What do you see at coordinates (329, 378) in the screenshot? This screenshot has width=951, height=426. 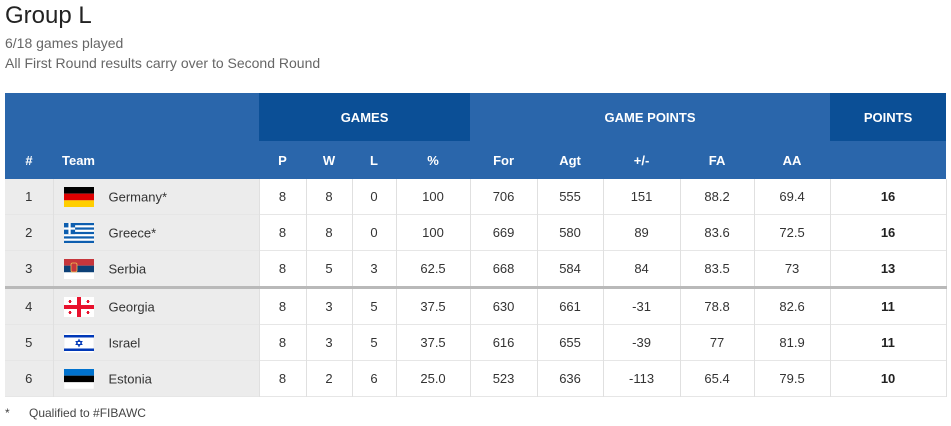 I see `w-cell: 2` at bounding box center [329, 378].